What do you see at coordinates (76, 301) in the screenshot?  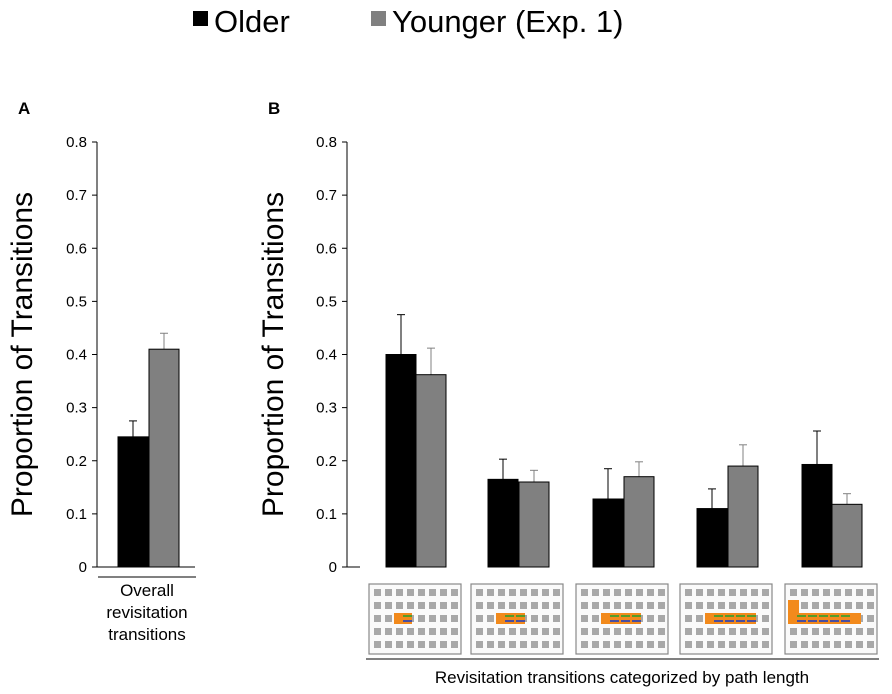 I see `panel-a-y-tick-label: 0.5` at bounding box center [76, 301].